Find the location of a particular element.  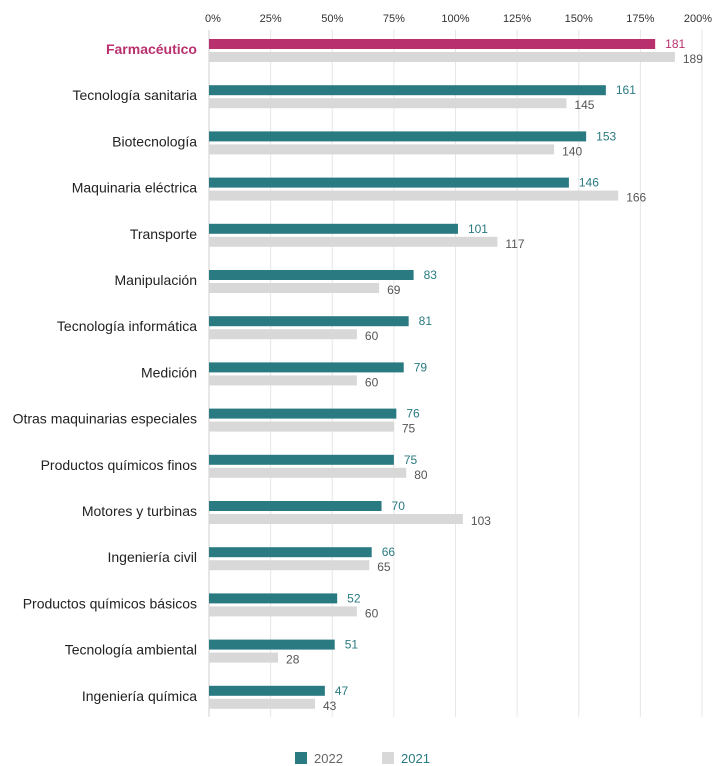

category-label: Tecnología ambiental is located at coordinates (131, 650).